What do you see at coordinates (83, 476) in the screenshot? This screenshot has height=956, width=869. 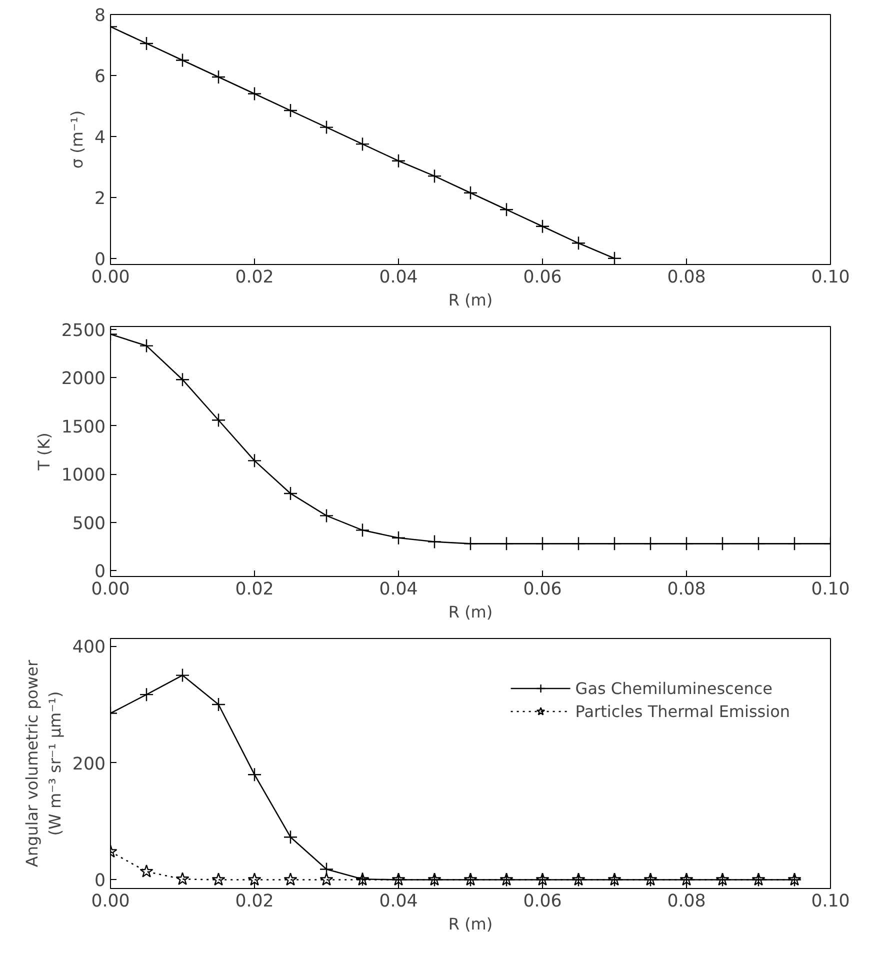 I see `y-tick-label: 1000` at bounding box center [83, 476].